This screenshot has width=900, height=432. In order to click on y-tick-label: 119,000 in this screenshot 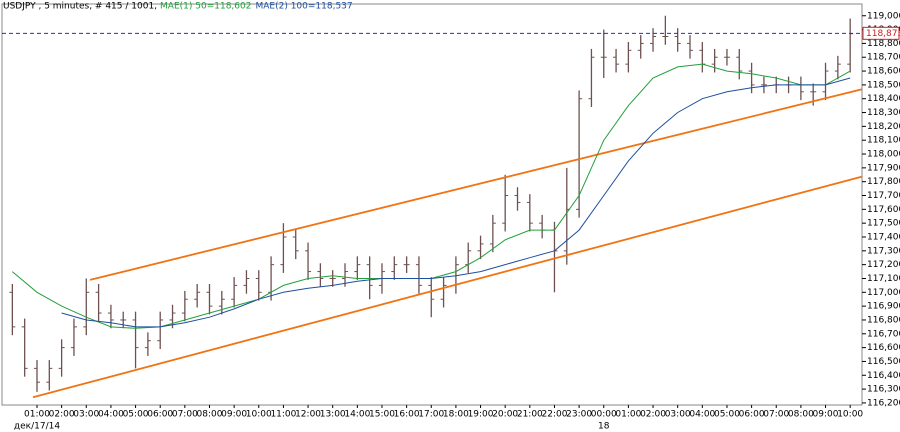, I will do `click(883, 16)`.